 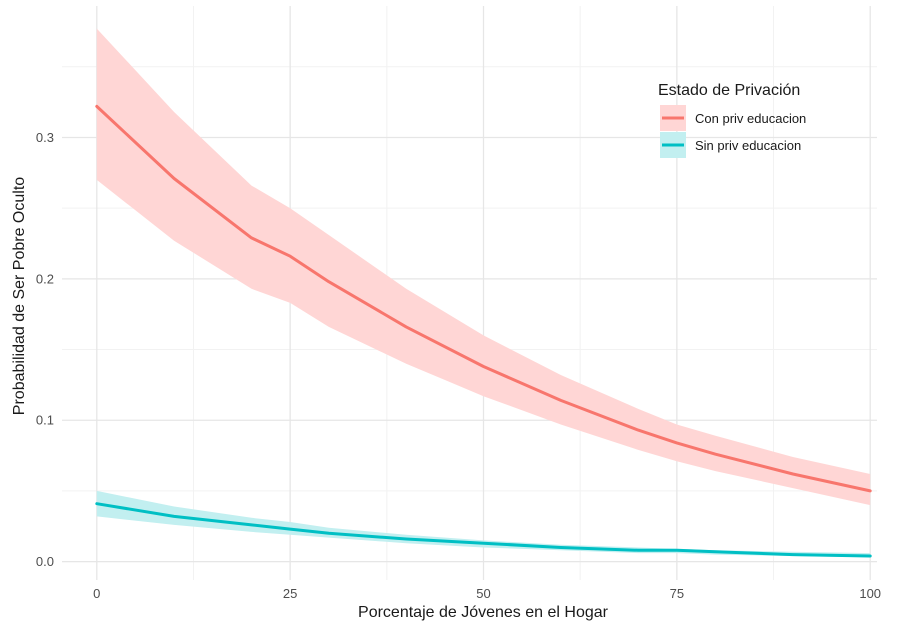 I want to click on y-tick-label: 0.0, so click(x=45, y=561).